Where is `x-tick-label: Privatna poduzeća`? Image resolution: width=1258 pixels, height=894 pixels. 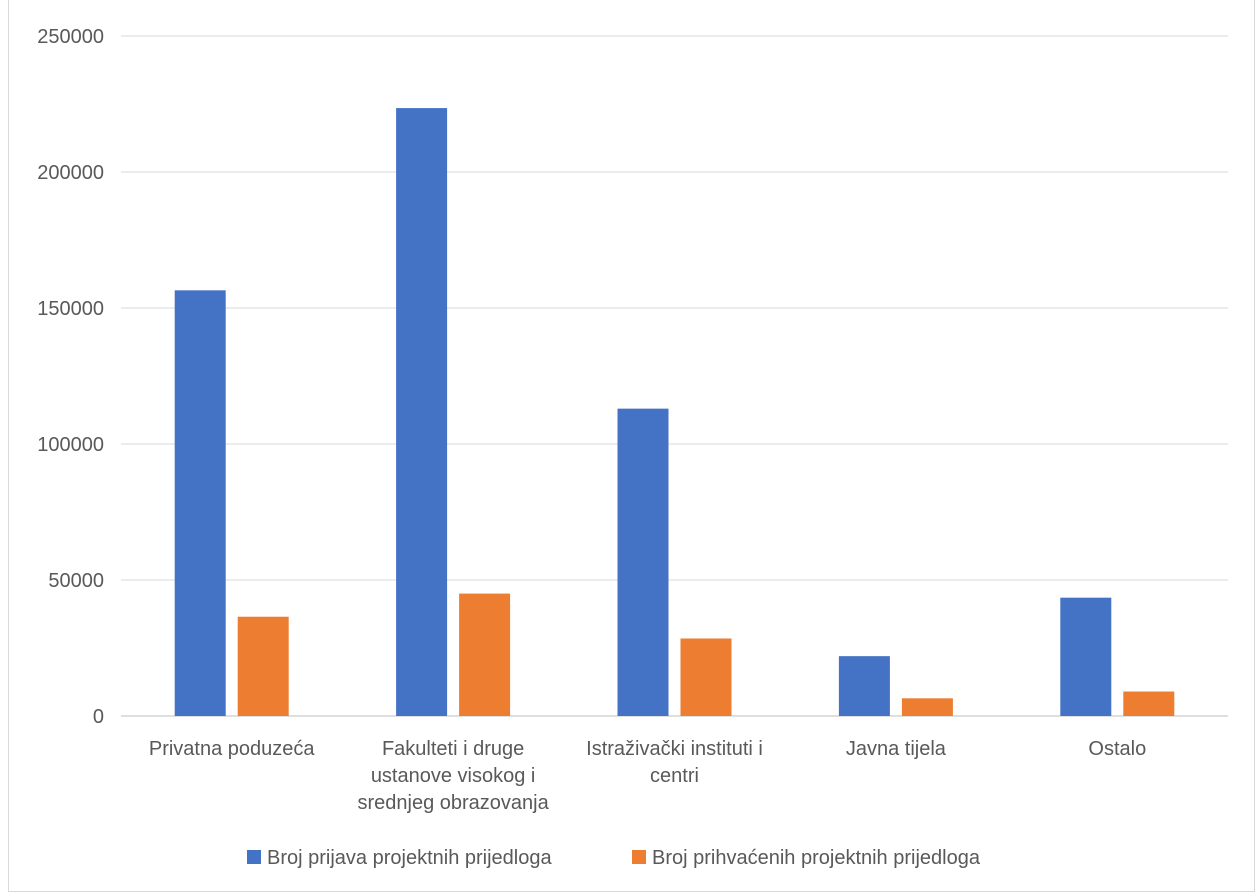
x-tick-label: Privatna poduzeća is located at coordinates (232, 749).